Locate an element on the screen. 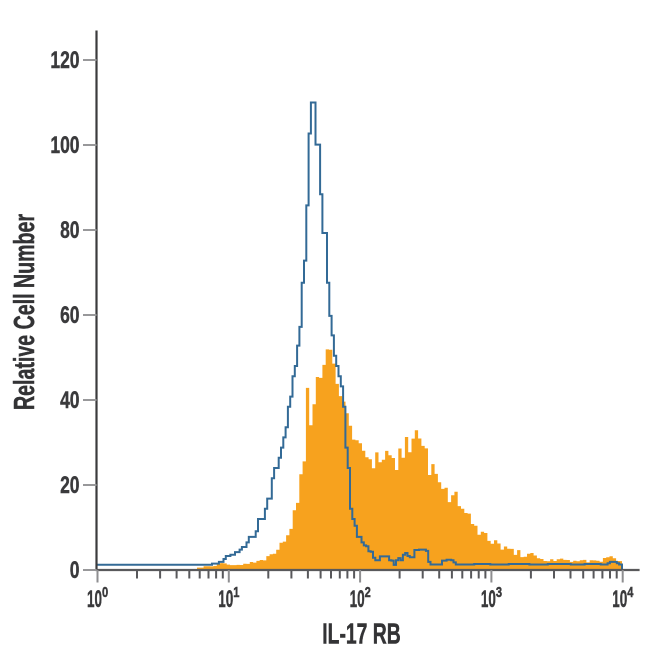 This screenshot has width=650, height=655. svg-text: Relative Cell Number is located at coordinates (25, 312).